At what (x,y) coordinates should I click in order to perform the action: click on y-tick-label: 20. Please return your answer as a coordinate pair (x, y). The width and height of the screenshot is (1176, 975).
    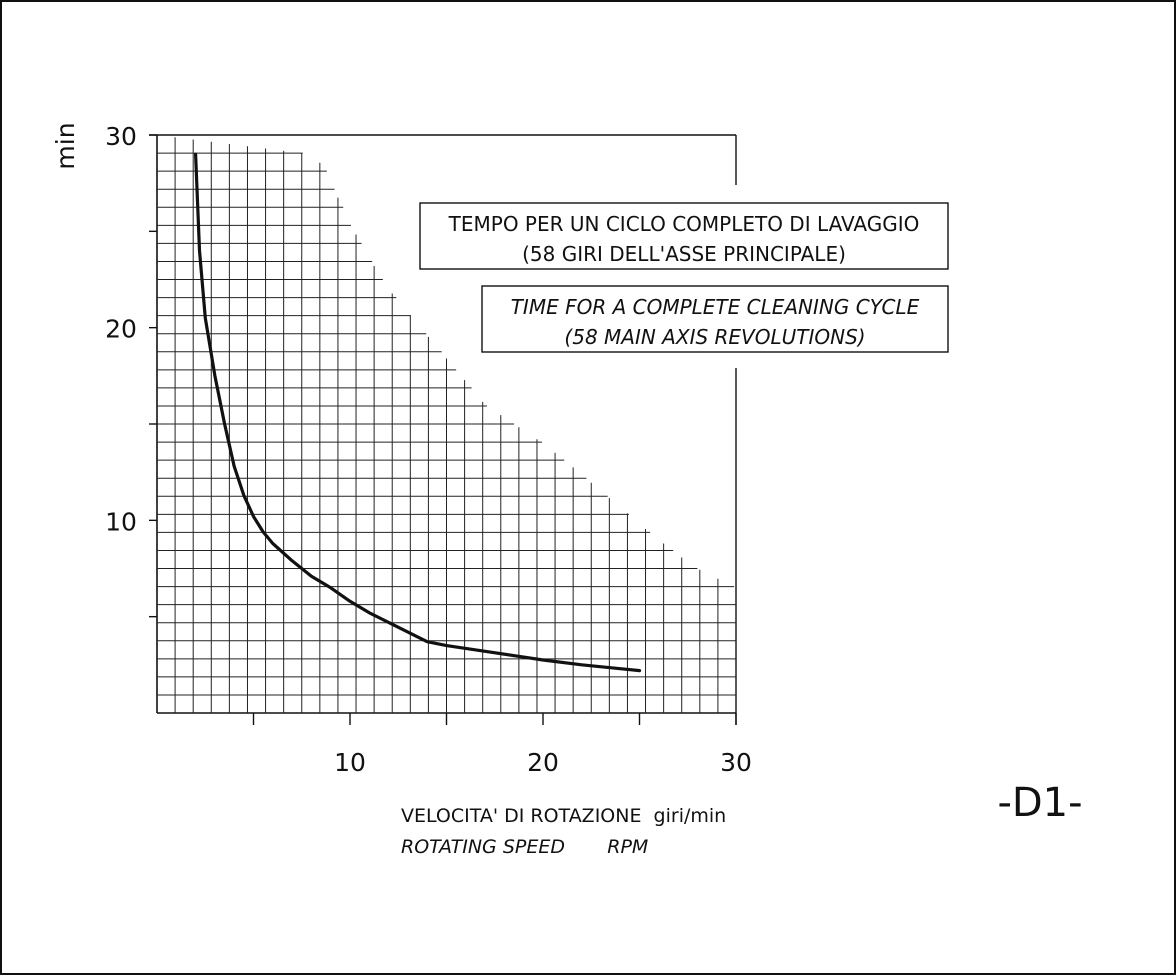
    Looking at the image, I should click on (121, 329).